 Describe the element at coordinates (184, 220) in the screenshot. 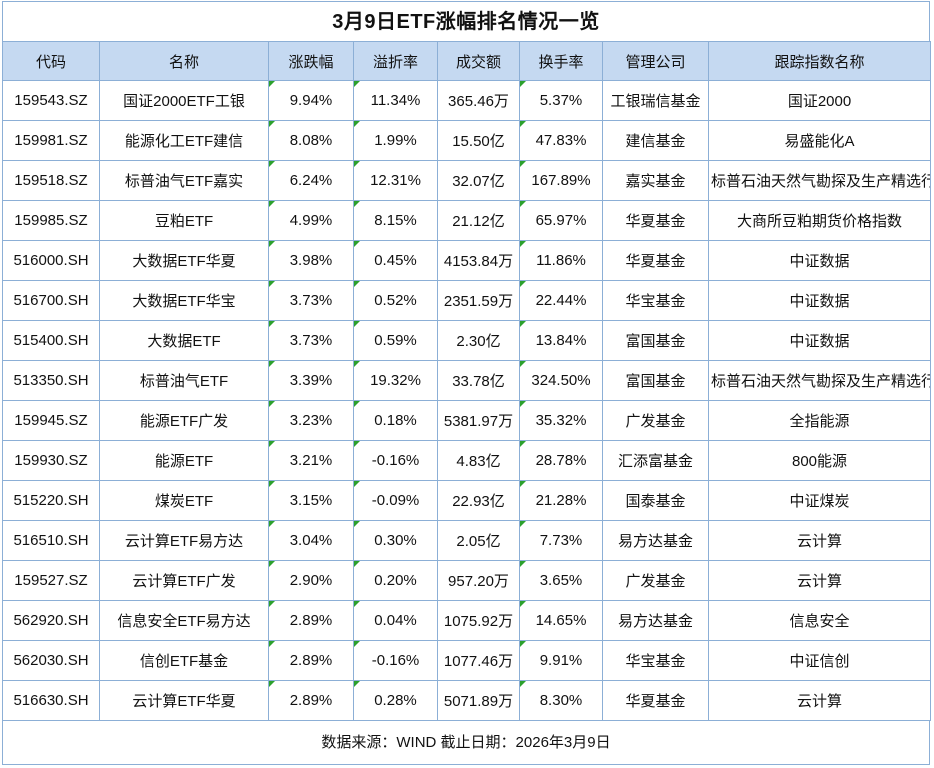

I see `table-cell: 豆粕ETF` at that location.